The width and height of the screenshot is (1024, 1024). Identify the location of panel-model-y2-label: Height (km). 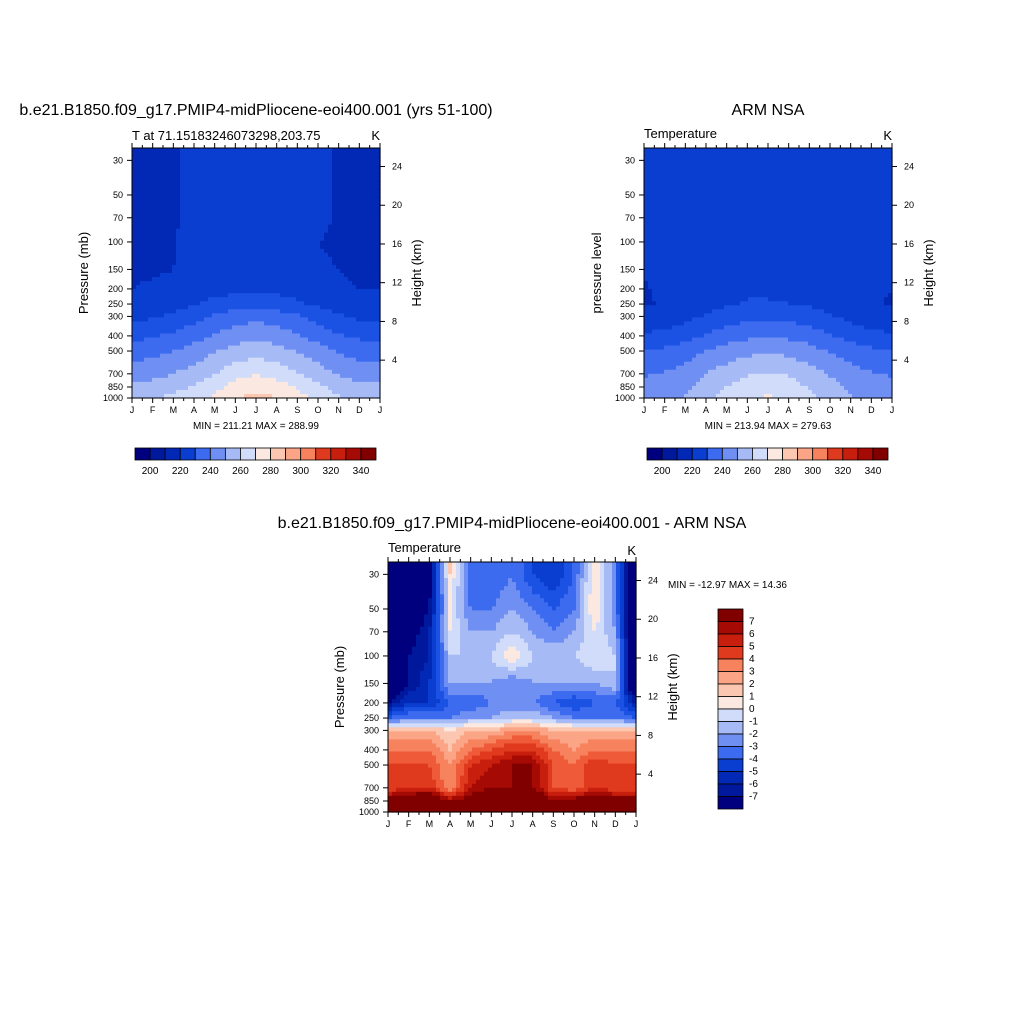
(416, 272).